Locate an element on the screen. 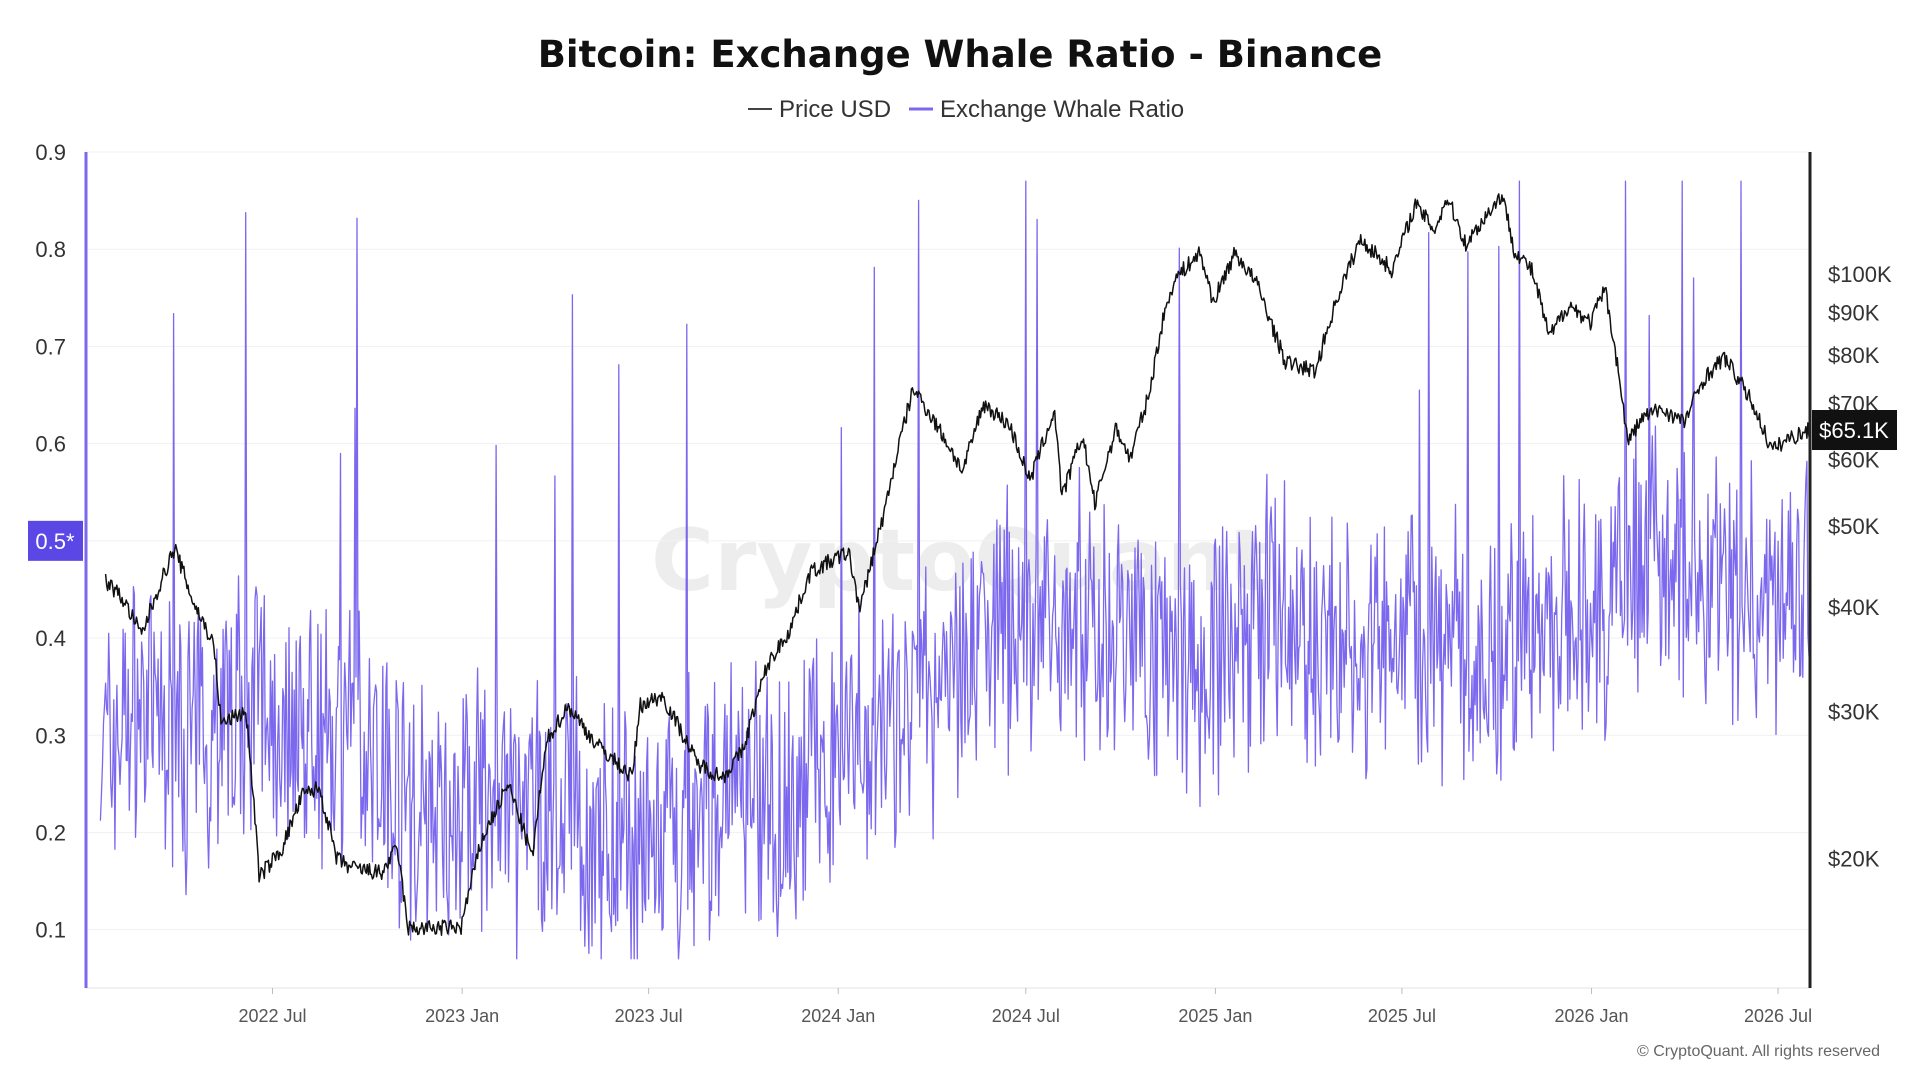  current-value-badges: 0.5* $65.1K is located at coordinates (962, 485).